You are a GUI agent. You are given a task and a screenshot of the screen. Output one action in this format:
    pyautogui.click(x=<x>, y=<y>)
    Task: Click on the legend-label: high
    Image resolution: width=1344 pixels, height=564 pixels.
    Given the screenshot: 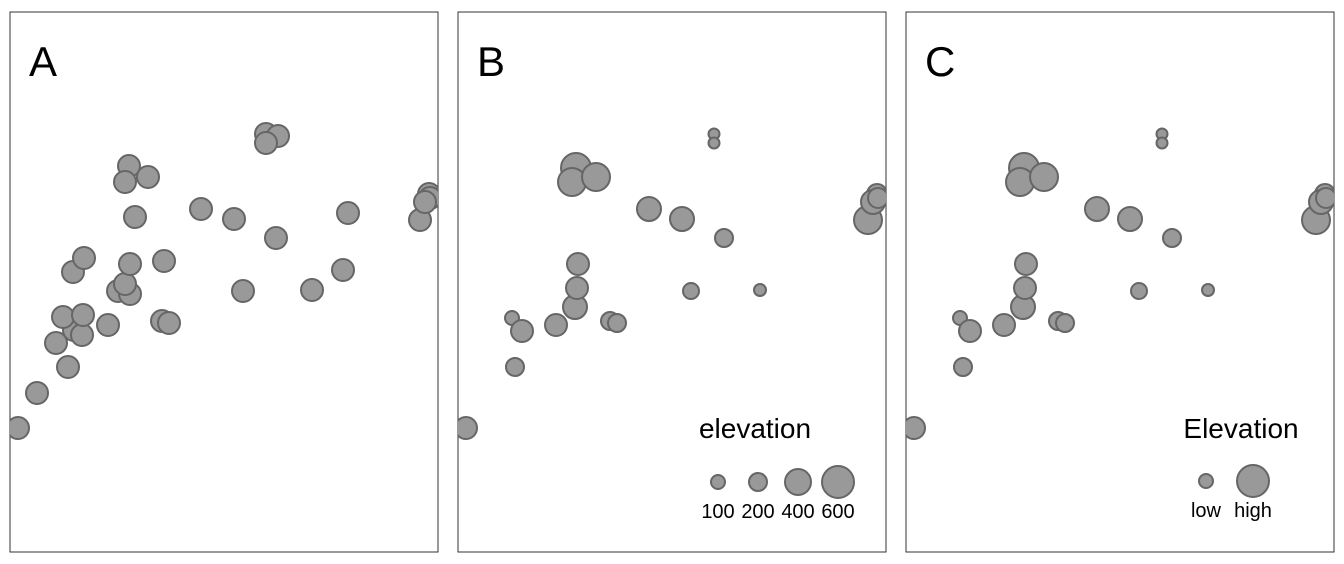 What is the action you would take?
    pyautogui.click(x=1253, y=511)
    